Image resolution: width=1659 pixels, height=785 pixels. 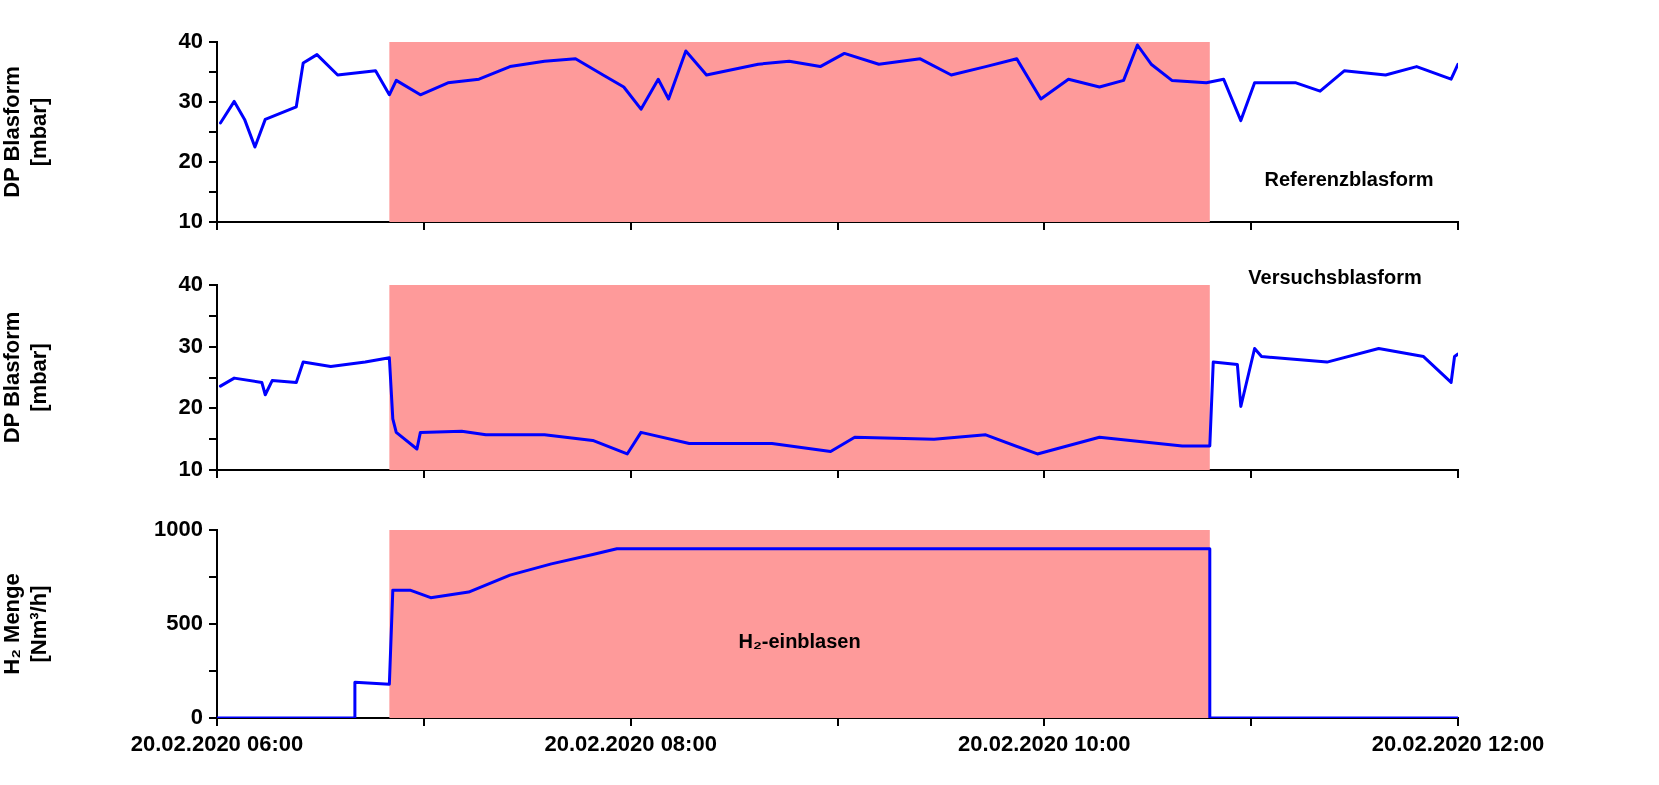 What do you see at coordinates (1044, 744) in the screenshot?
I see `x-tick-label: 20.02.2020 10:00` at bounding box center [1044, 744].